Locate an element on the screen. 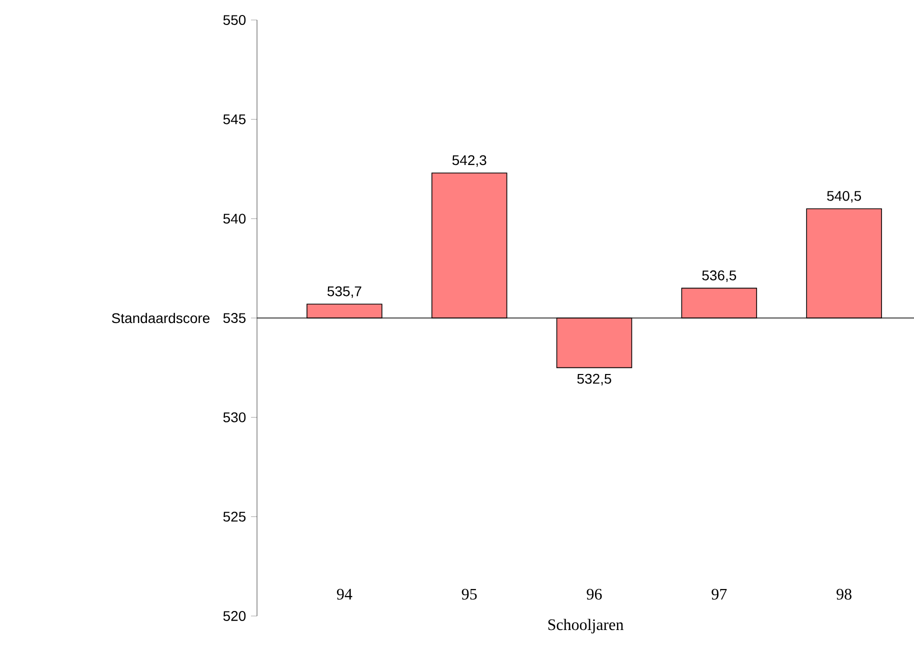  y-tick-label: 535 is located at coordinates (234, 318).